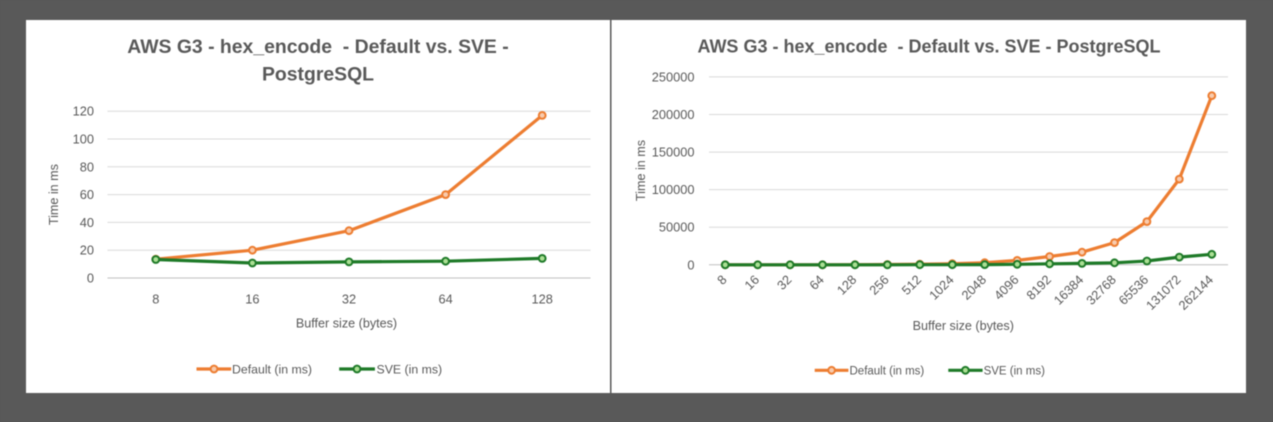 The width and height of the screenshot is (1273, 422). Describe the element at coordinates (87, 166) in the screenshot. I see `svg-text: 80` at that location.